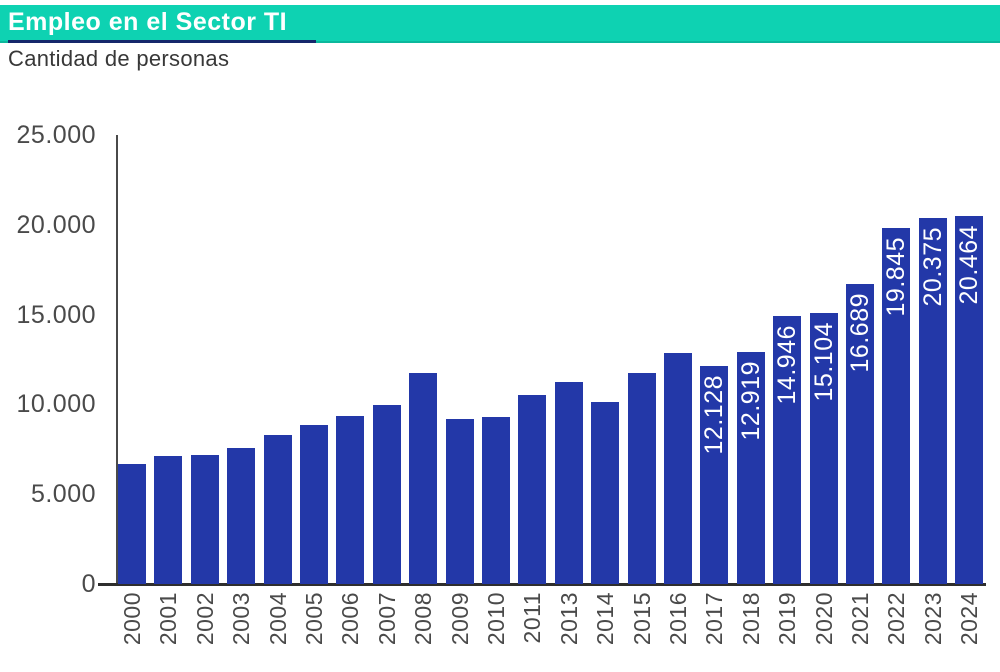 Image resolution: width=1000 pixels, height=672 pixels. What do you see at coordinates (678, 468) in the screenshot?
I see `bar-2016` at bounding box center [678, 468].